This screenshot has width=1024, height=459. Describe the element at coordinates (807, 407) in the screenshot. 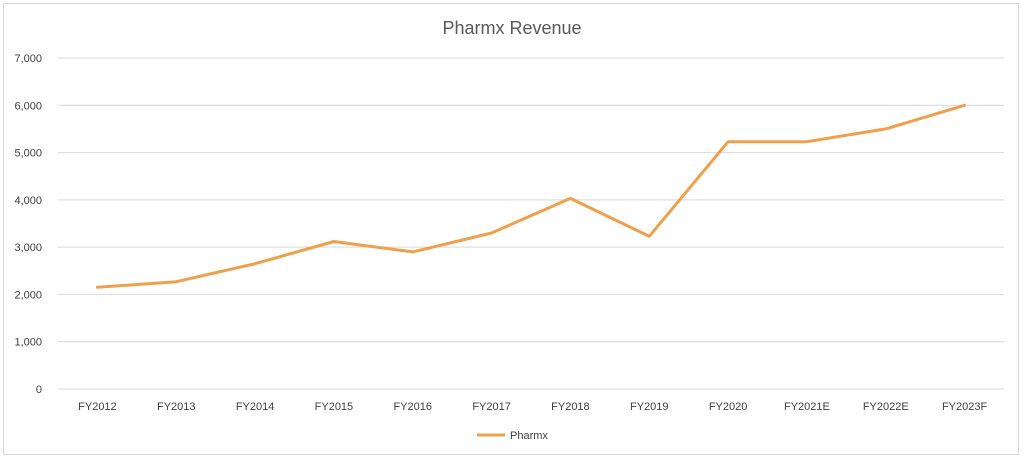

I see `x-tick-label: FY2021E` at that location.